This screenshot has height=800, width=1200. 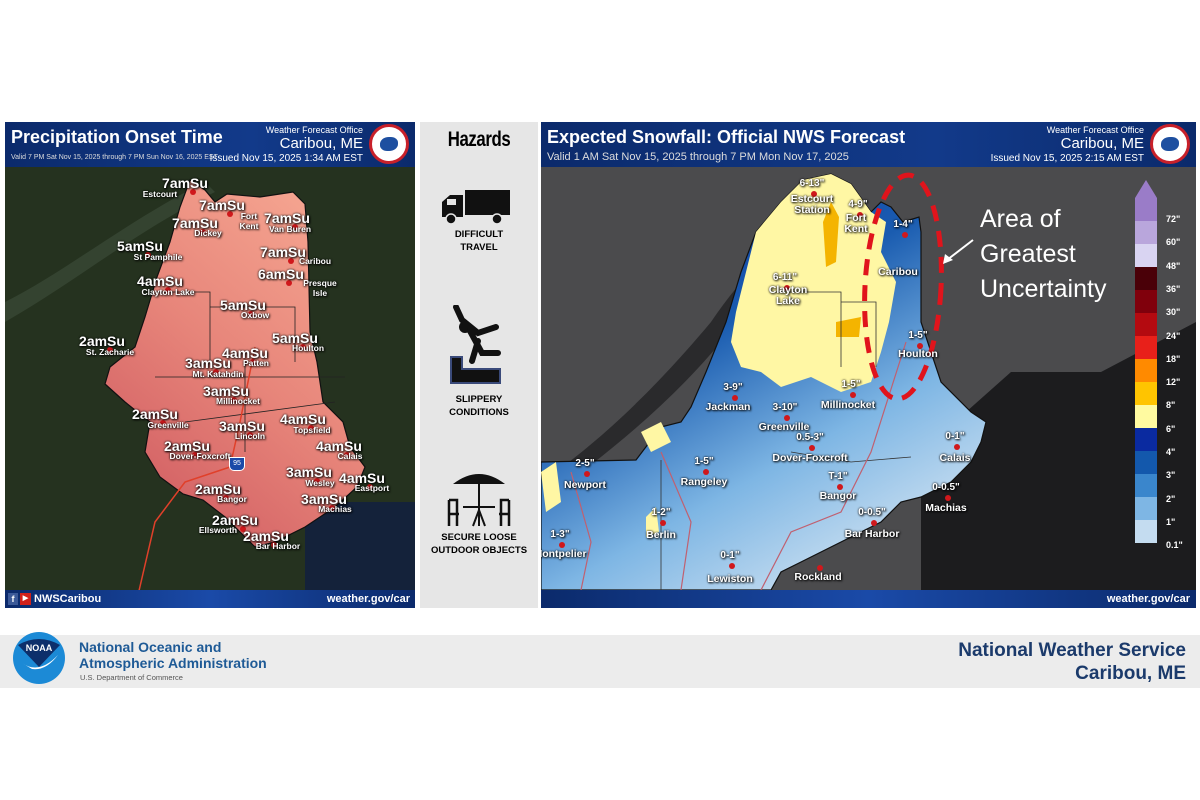 What do you see at coordinates (872, 534) in the screenshot?
I see `snowfall-place-label: Bar Harbor` at bounding box center [872, 534].